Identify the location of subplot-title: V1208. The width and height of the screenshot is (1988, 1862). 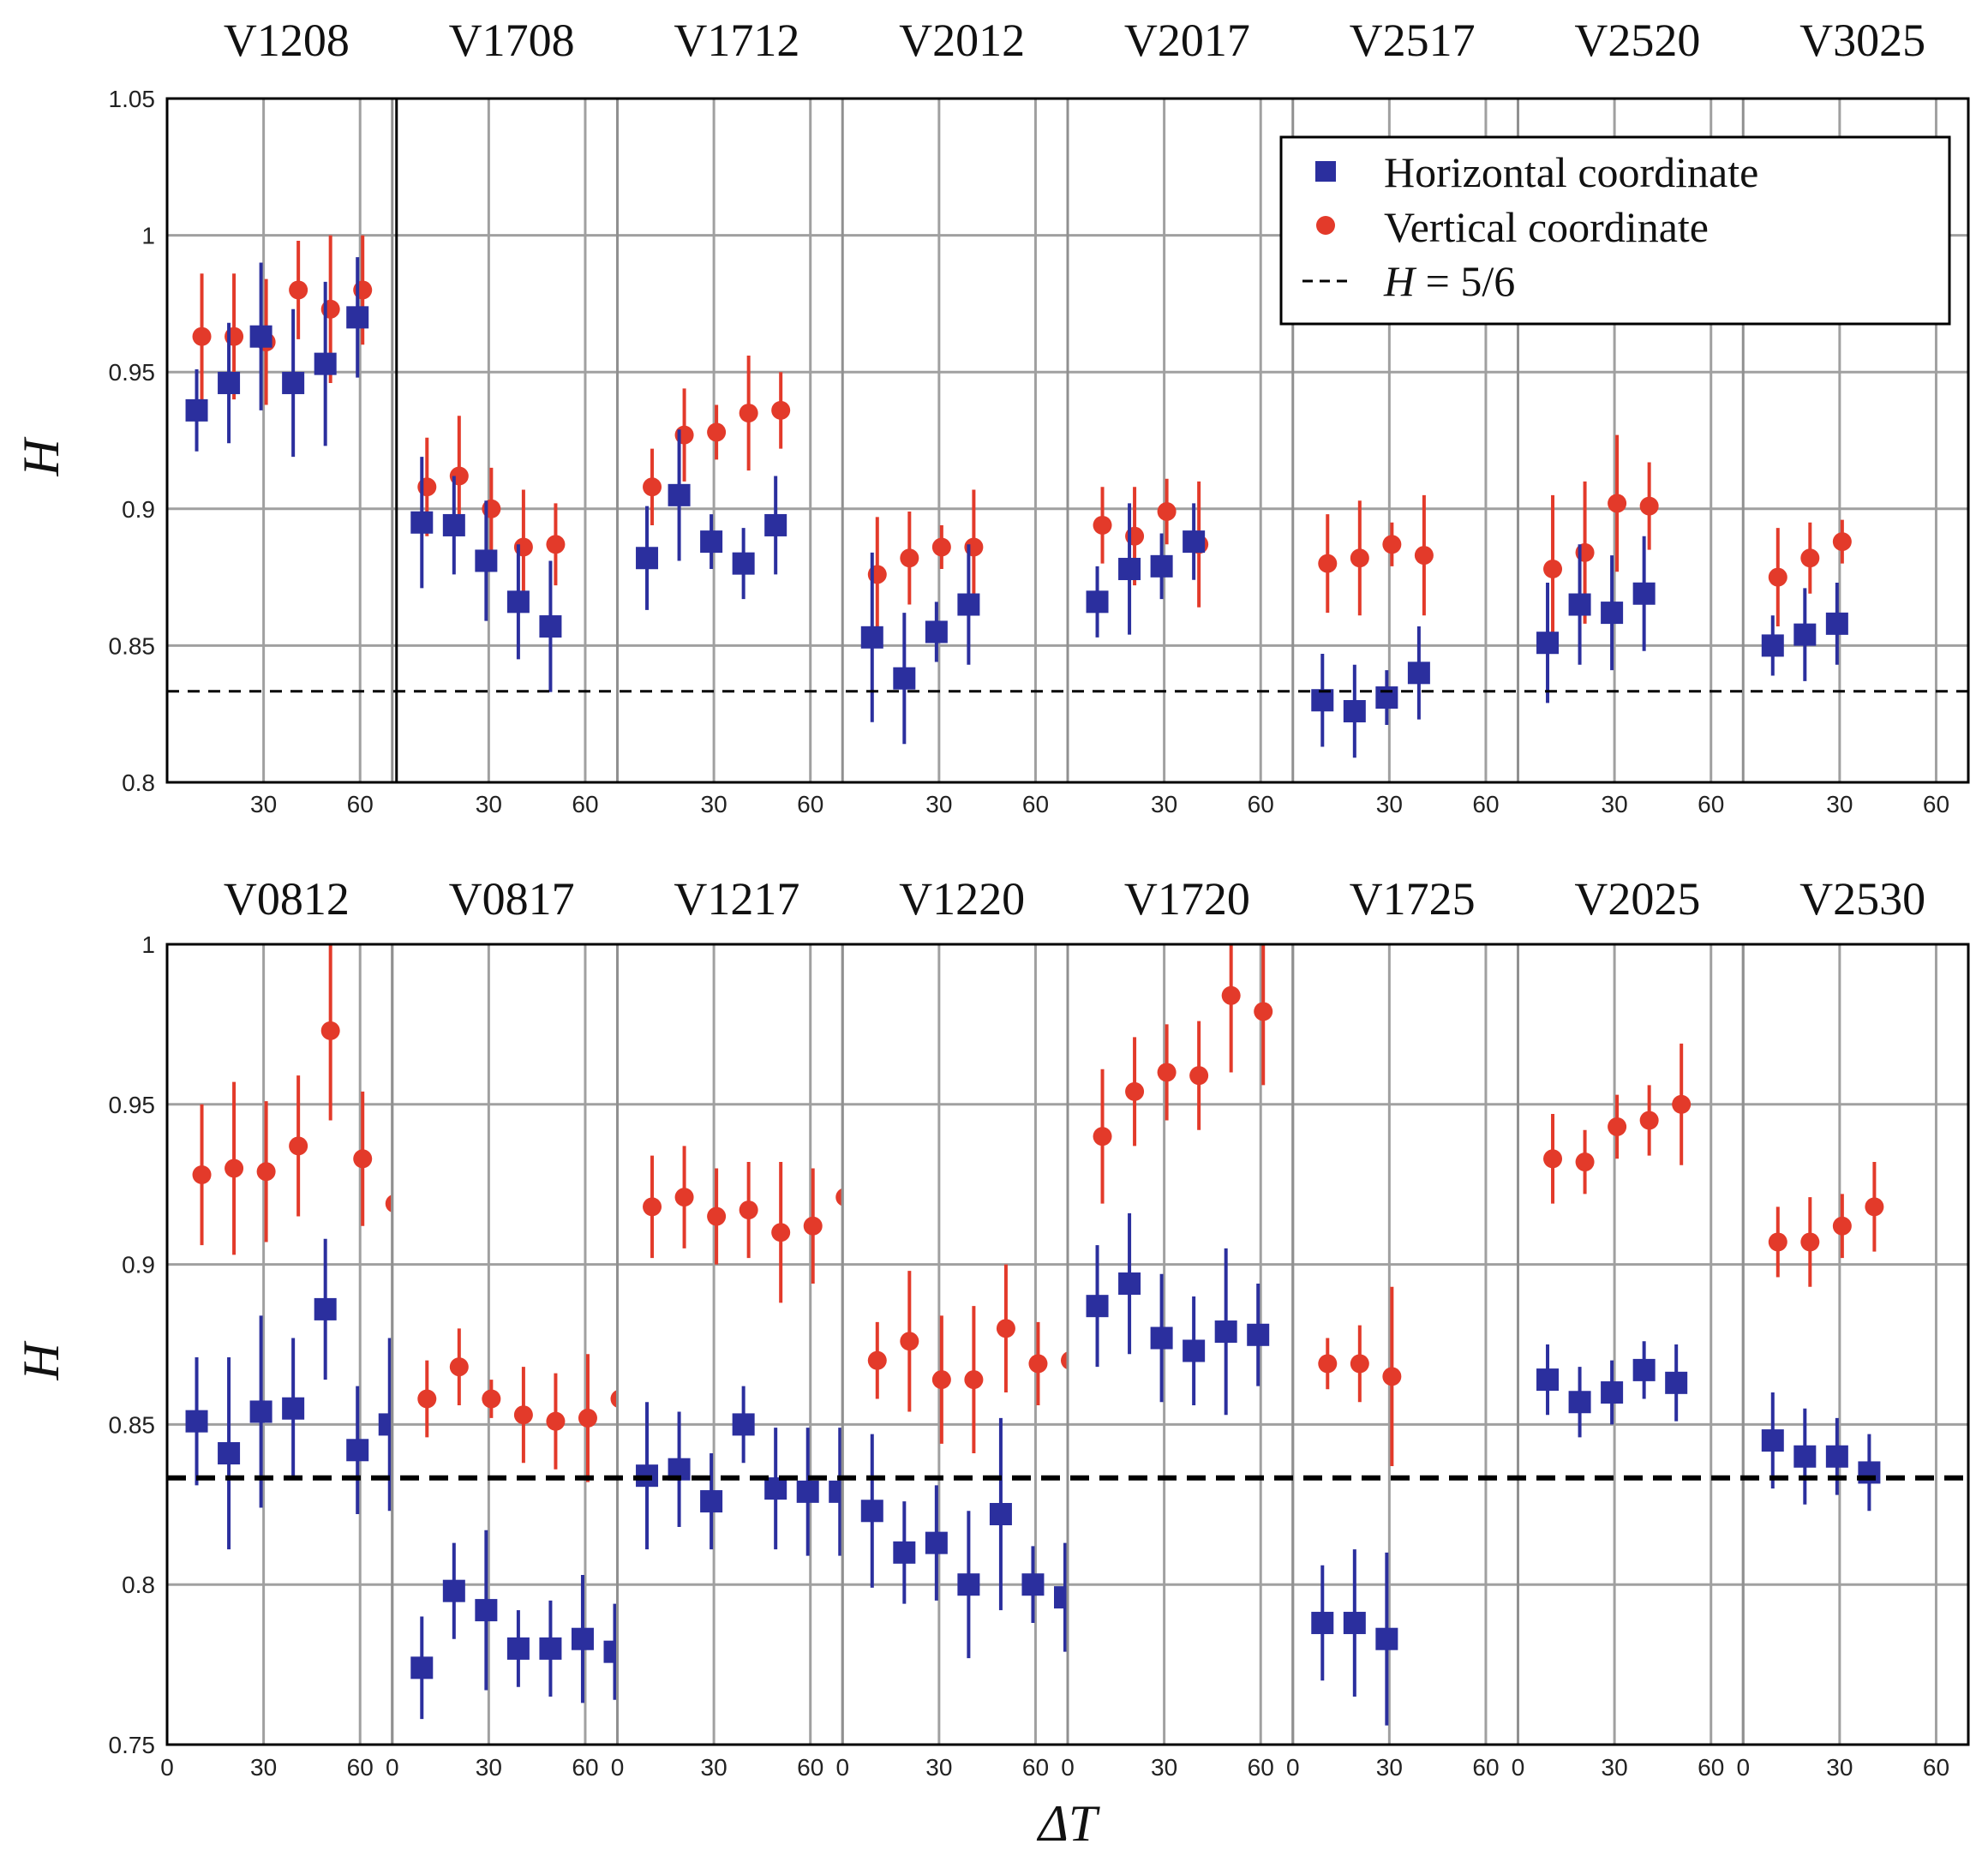
(287, 40).